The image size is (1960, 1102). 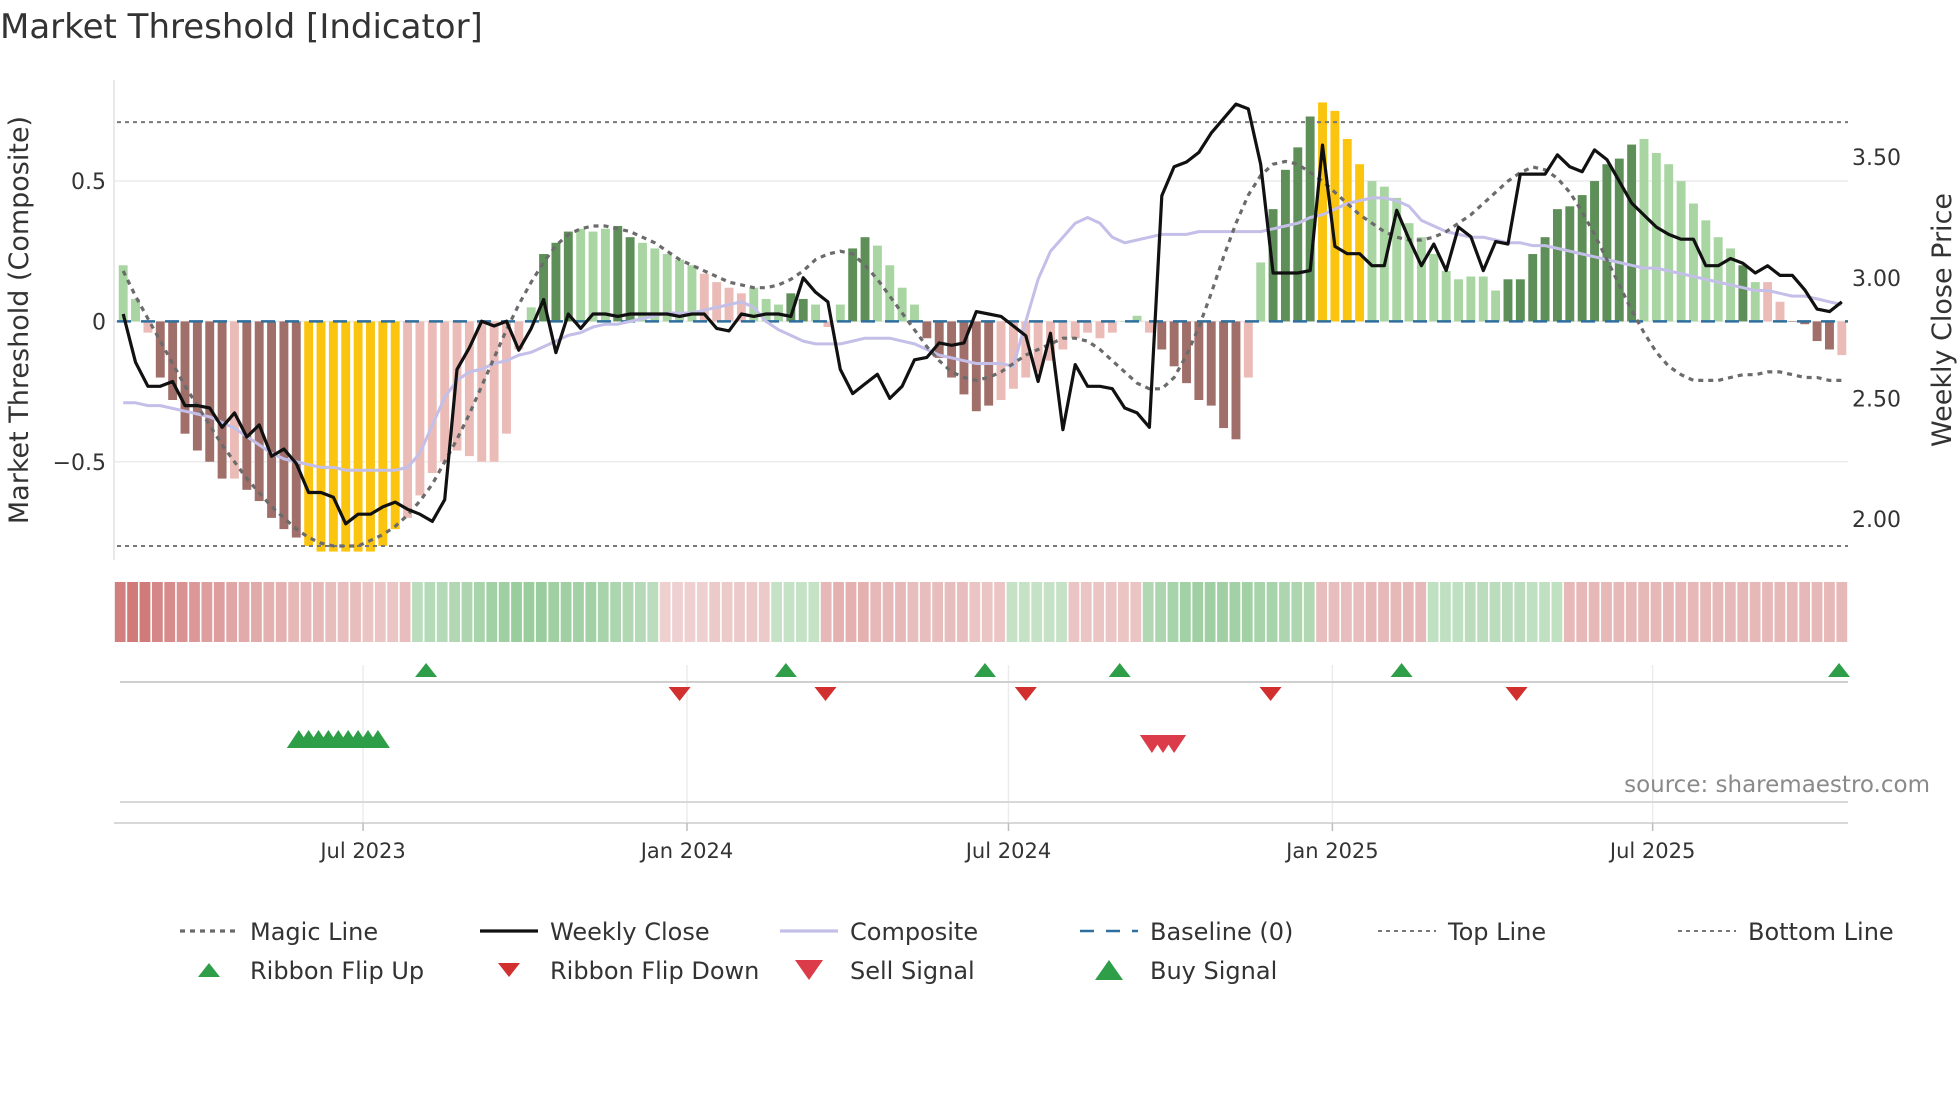 I want to click on legend-item-composite: Composite, so click(x=879, y=932).